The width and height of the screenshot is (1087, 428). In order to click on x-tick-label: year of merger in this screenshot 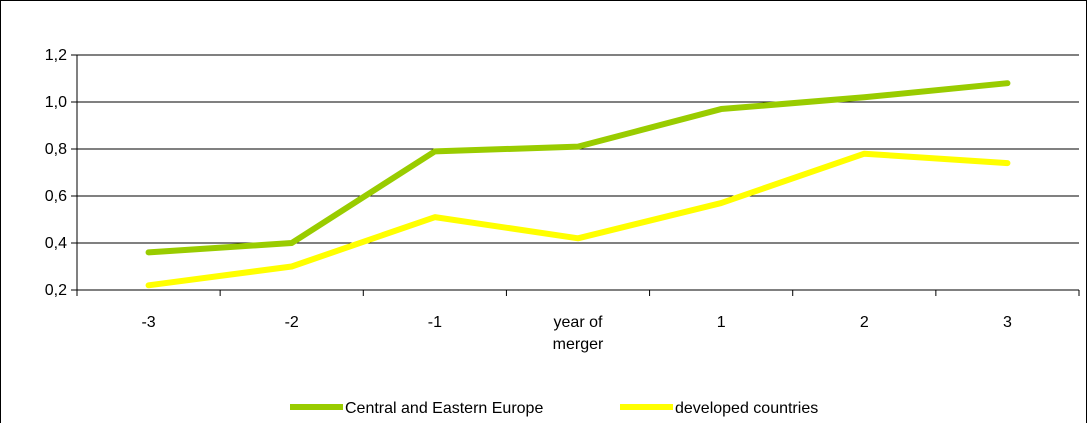, I will do `click(578, 333)`.